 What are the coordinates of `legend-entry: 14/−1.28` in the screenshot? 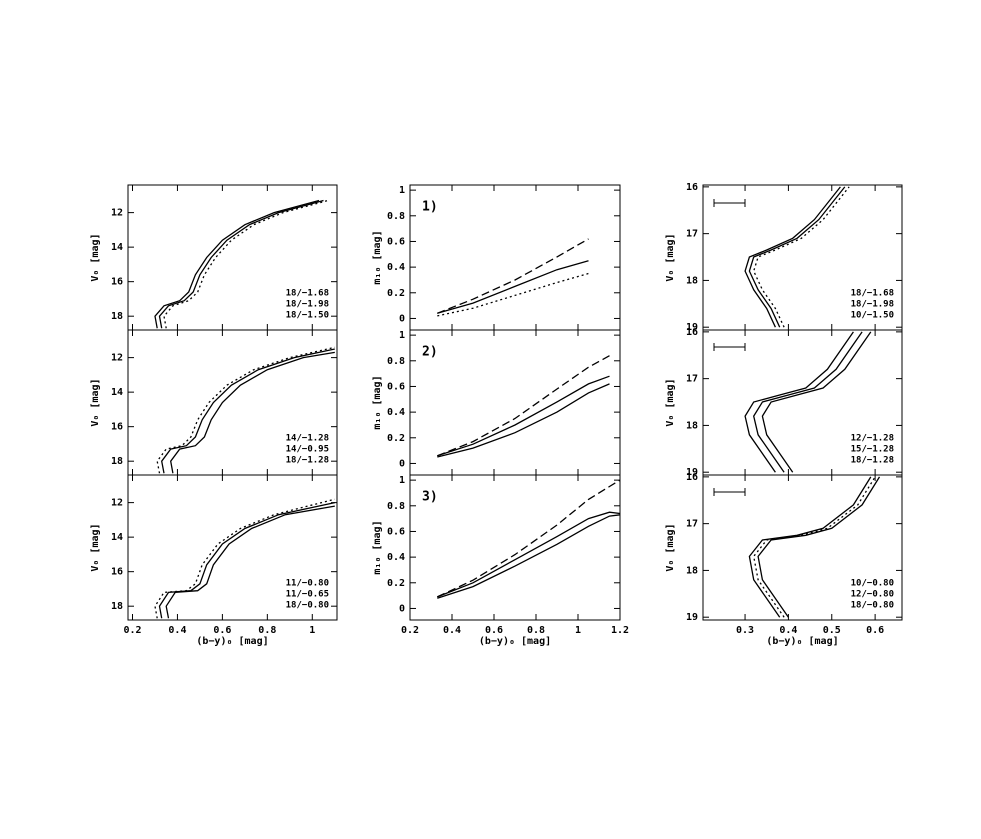 It's located at (307, 439).